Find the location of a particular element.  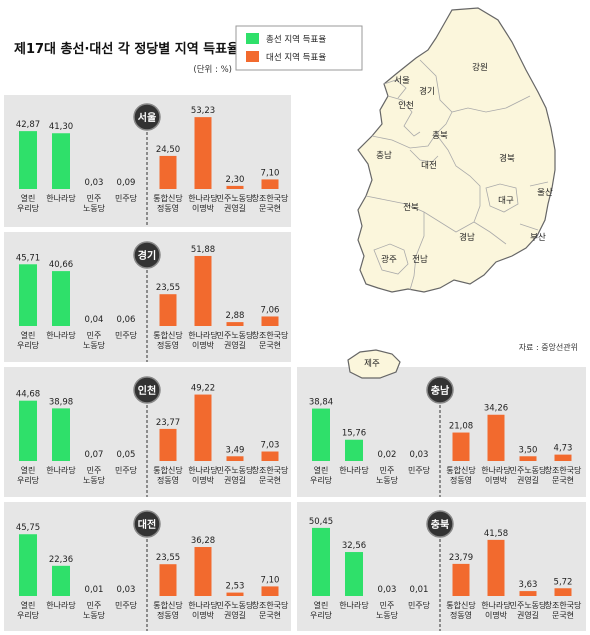

panel-1-value-label-0-2: 0,04 is located at coordinates (94, 320).